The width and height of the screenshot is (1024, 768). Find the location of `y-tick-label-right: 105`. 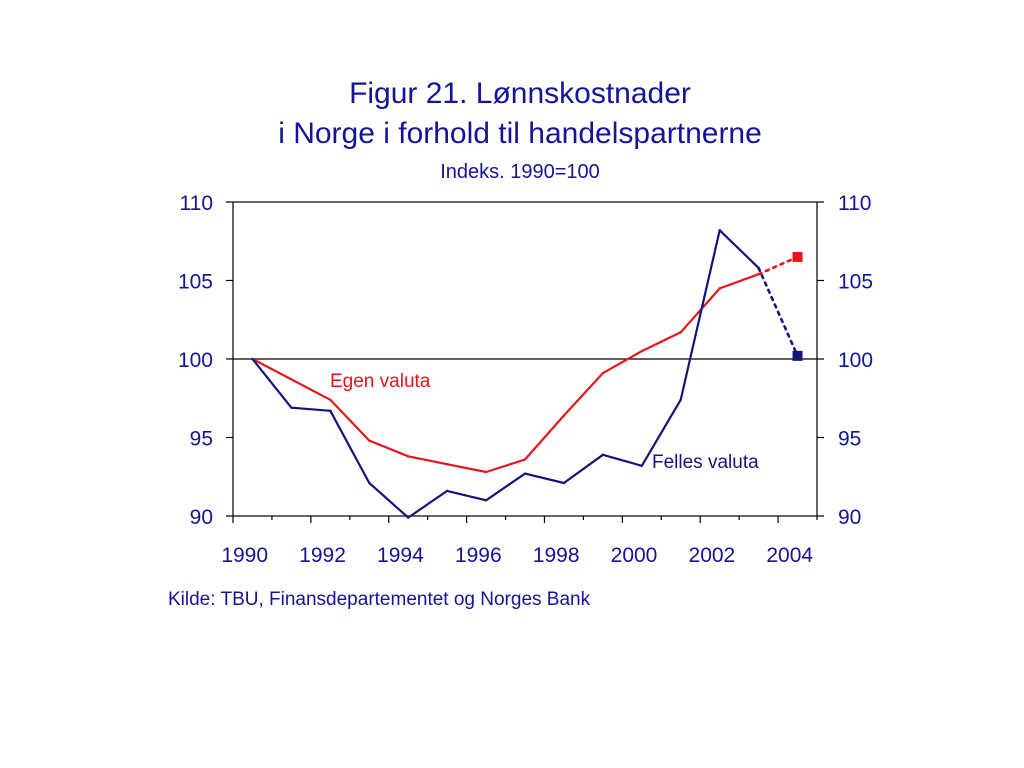

y-tick-label-right: 105 is located at coordinates (855, 282).